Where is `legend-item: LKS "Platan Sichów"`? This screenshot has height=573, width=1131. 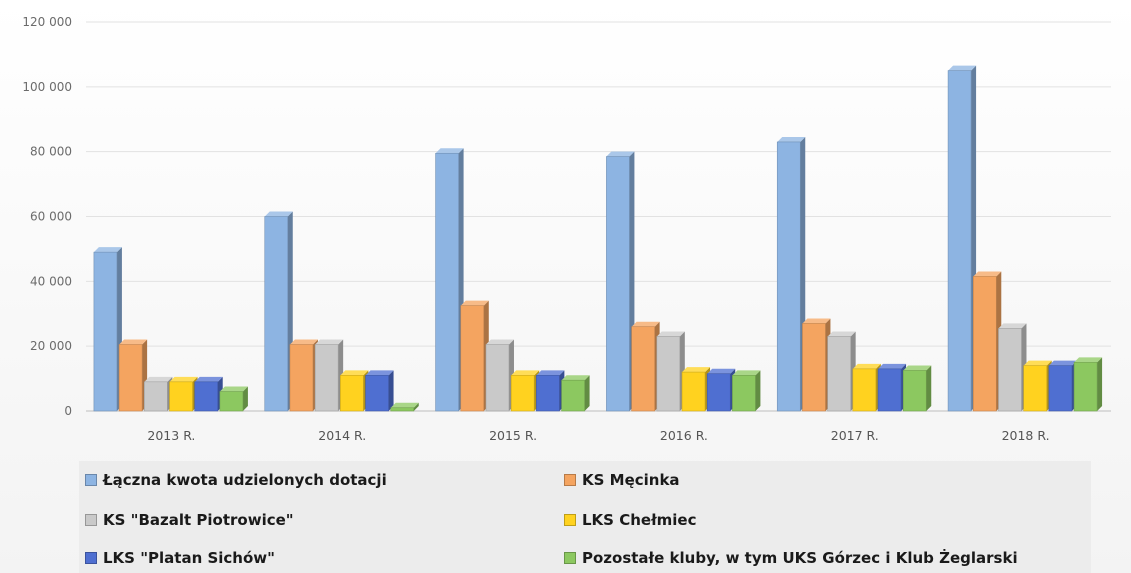
legend-item: LKS "Platan Sichów" is located at coordinates (180, 558).